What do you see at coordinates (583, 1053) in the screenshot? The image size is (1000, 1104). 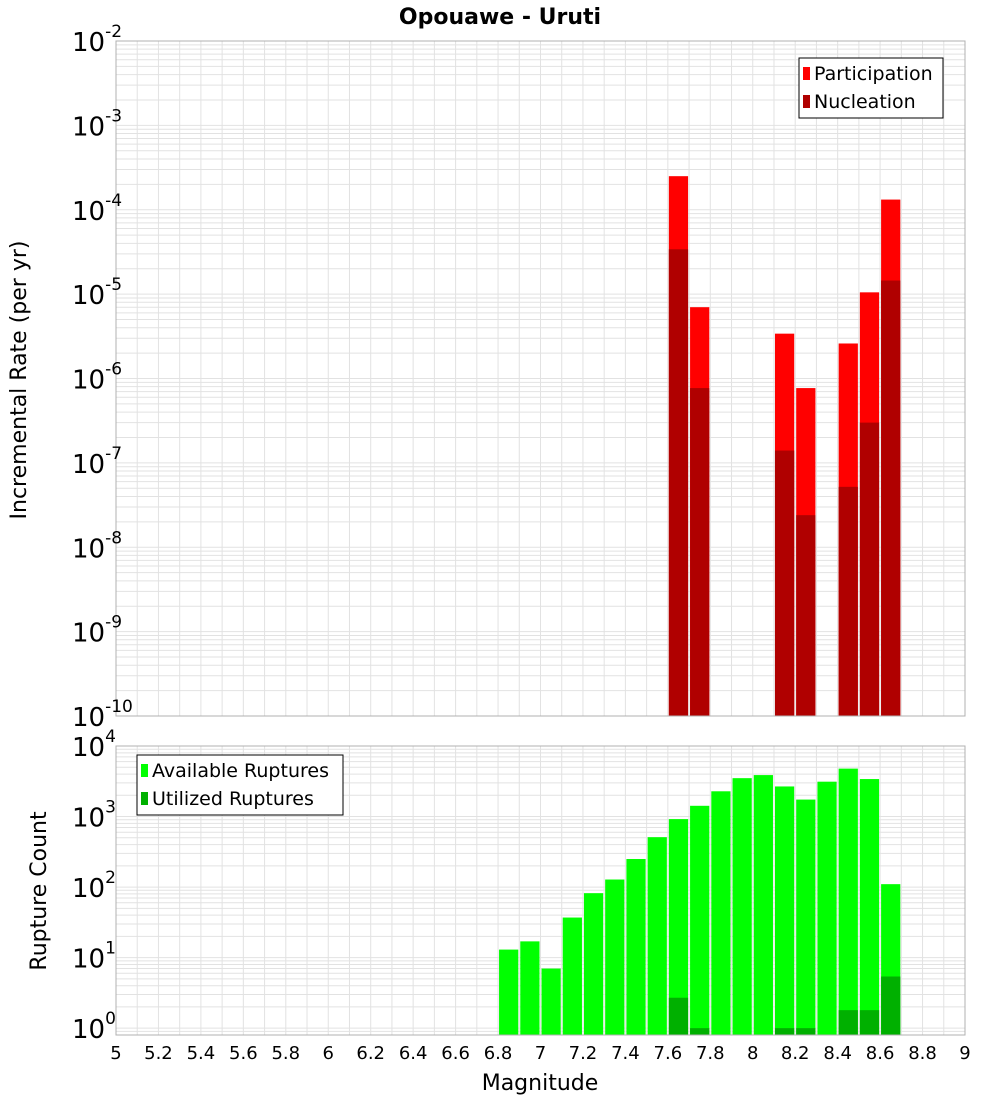 I see `x-tick-label: 7.2` at bounding box center [583, 1053].